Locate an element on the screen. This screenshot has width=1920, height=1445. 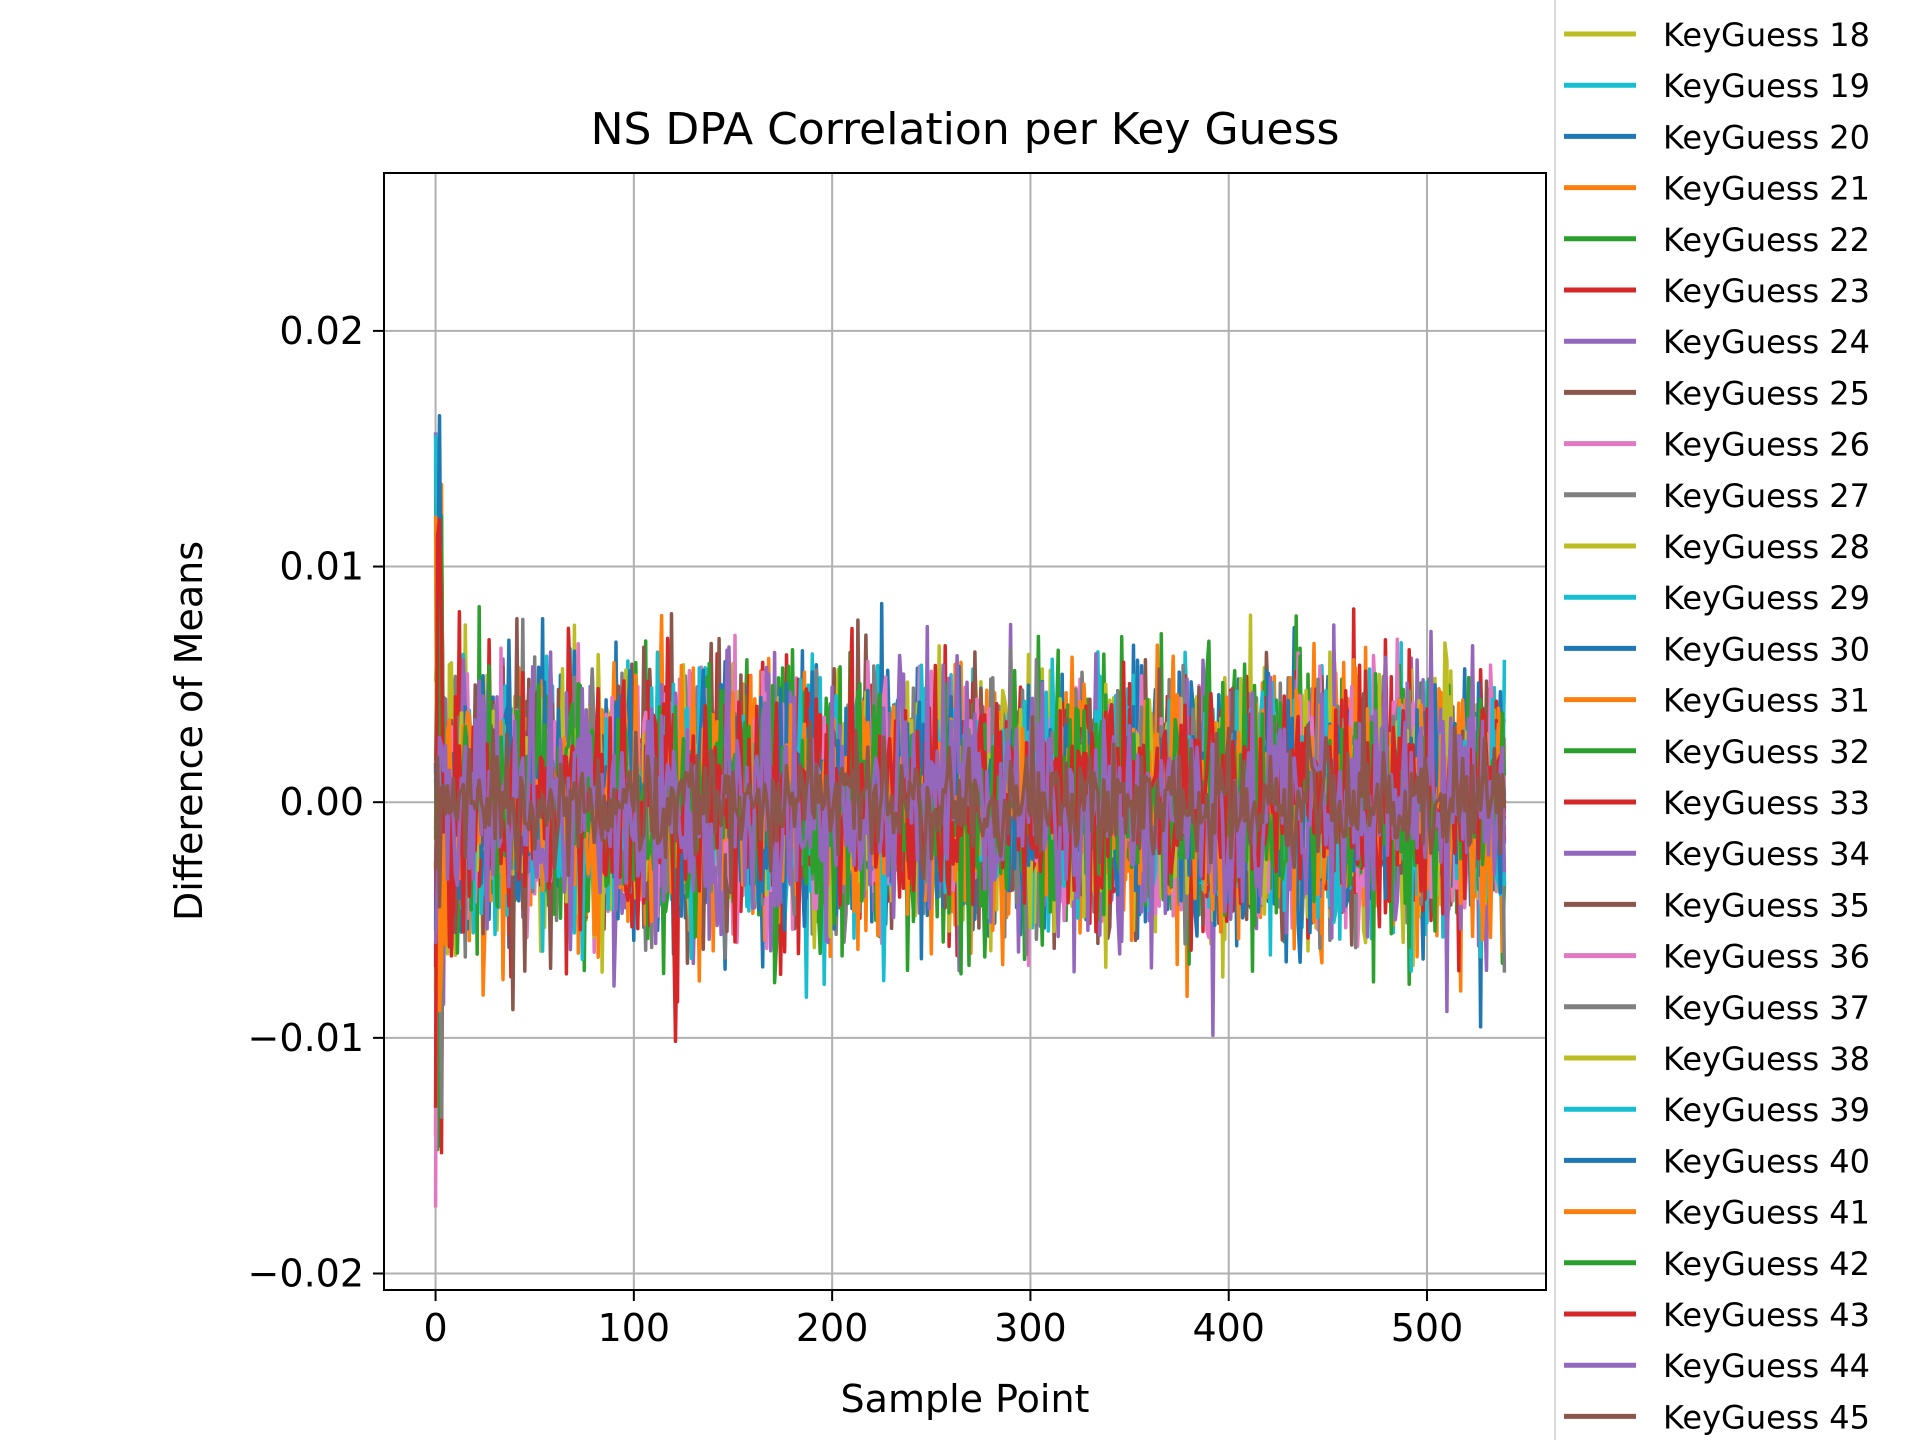
series-line is located at coordinates (970, 800).